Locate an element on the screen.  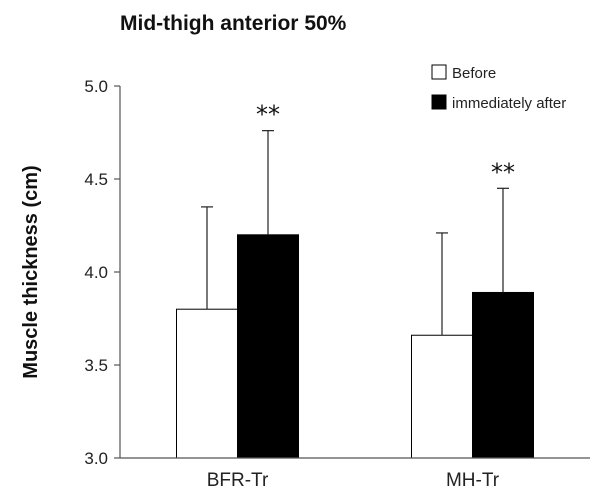
x-axis-categories: BFR-Tr MH-Tr is located at coordinates (353, 480).